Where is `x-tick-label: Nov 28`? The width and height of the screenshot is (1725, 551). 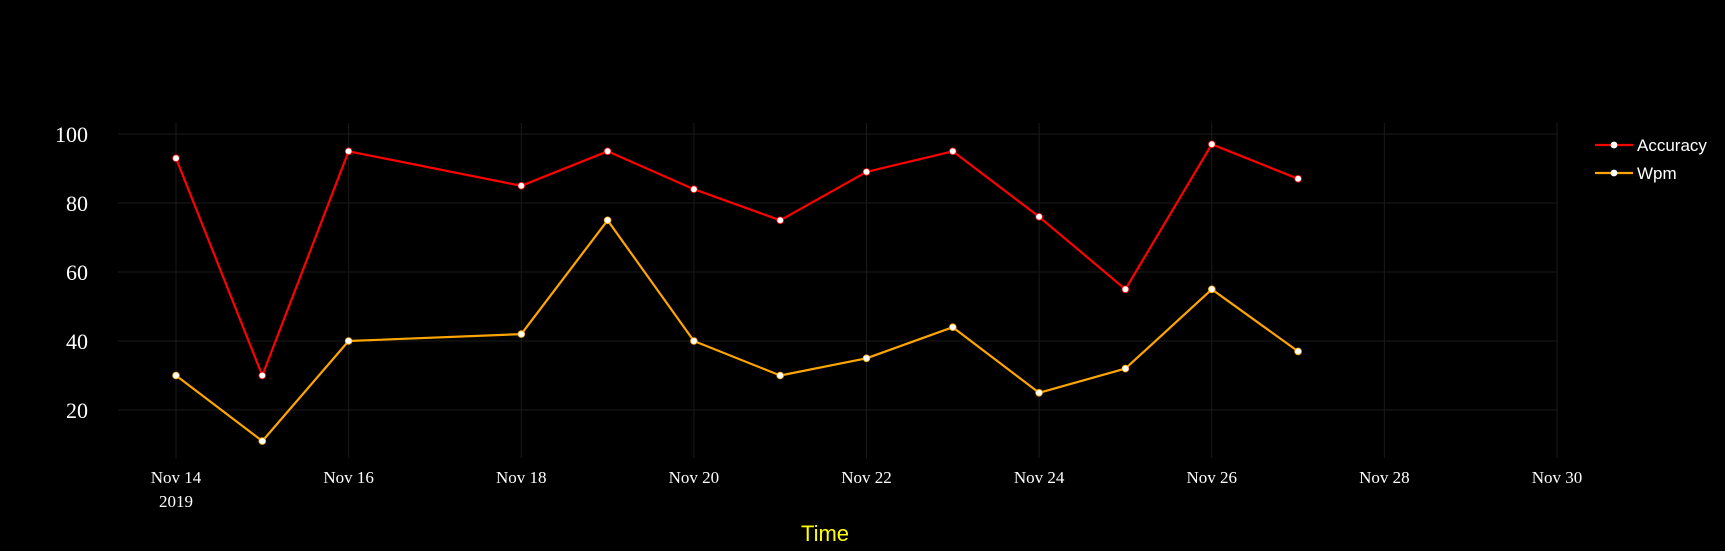
x-tick-label: Nov 28 is located at coordinates (1384, 477).